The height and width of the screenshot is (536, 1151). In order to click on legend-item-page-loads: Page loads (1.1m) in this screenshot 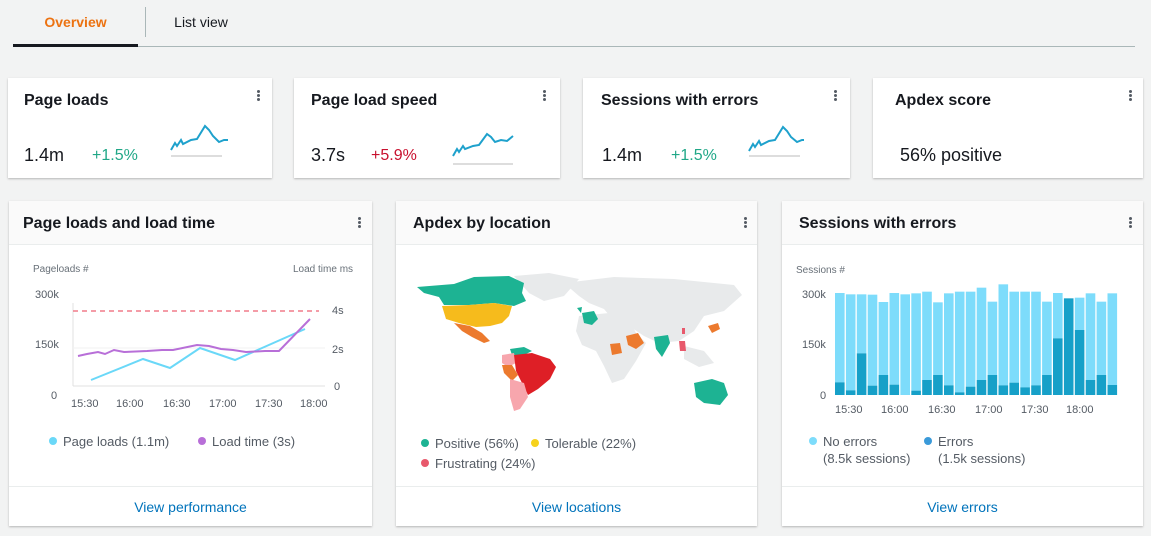, I will do `click(109, 441)`.